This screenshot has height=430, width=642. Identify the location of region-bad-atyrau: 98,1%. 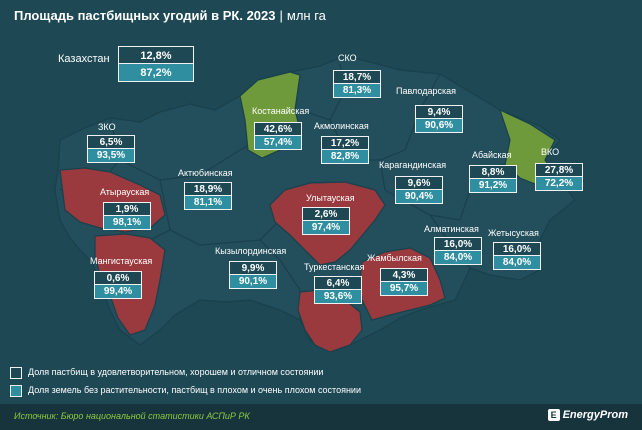
(127, 223).